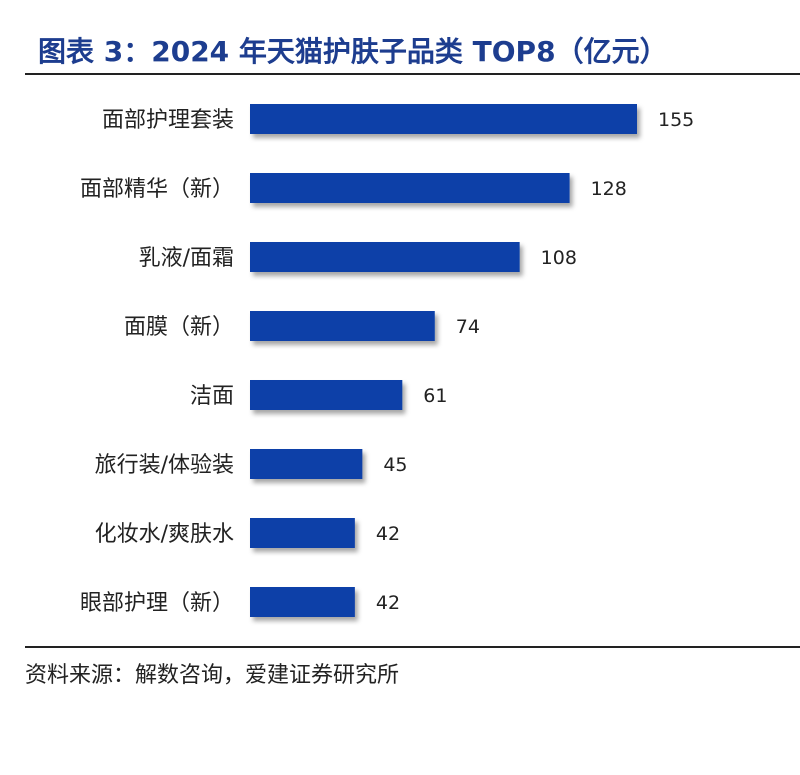 Image resolution: width=800 pixels, height=775 pixels. What do you see at coordinates (676, 120) in the screenshot?
I see `value-label: 155` at bounding box center [676, 120].